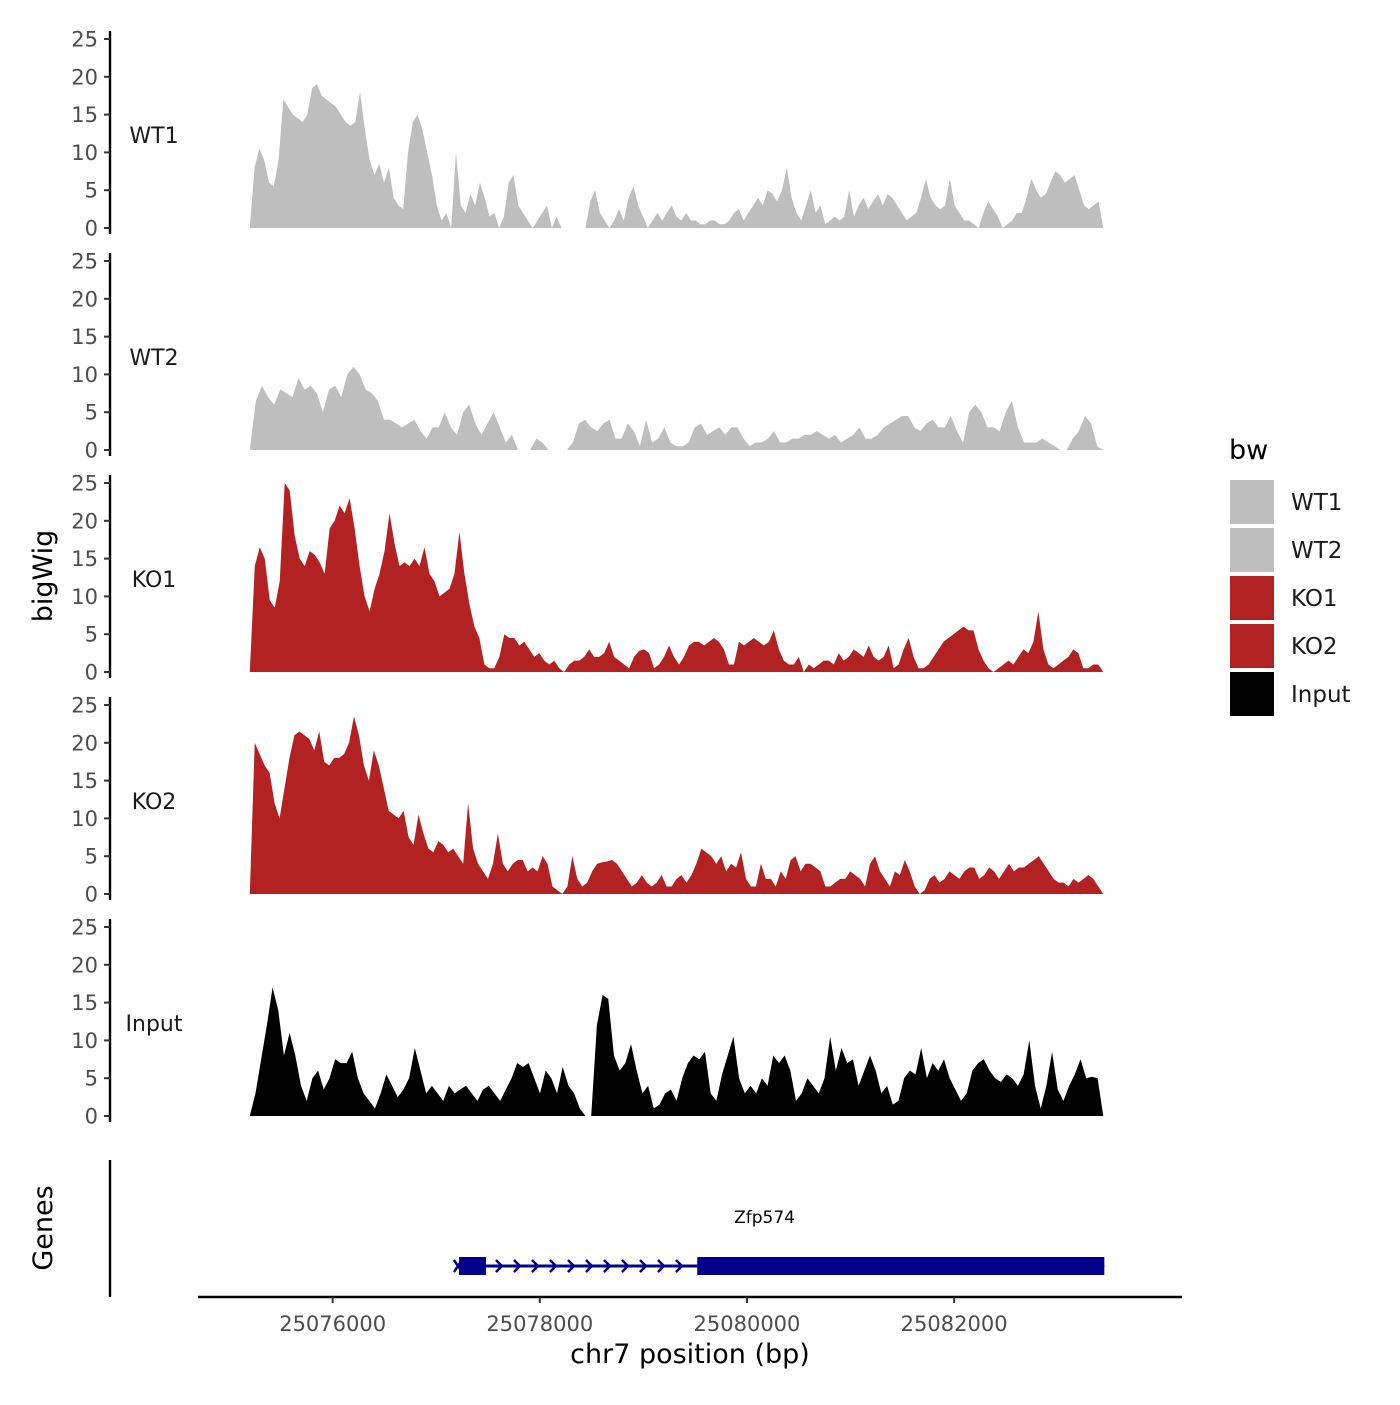  I want to click on y-tick-label-ko1-25: 25, so click(84, 484).